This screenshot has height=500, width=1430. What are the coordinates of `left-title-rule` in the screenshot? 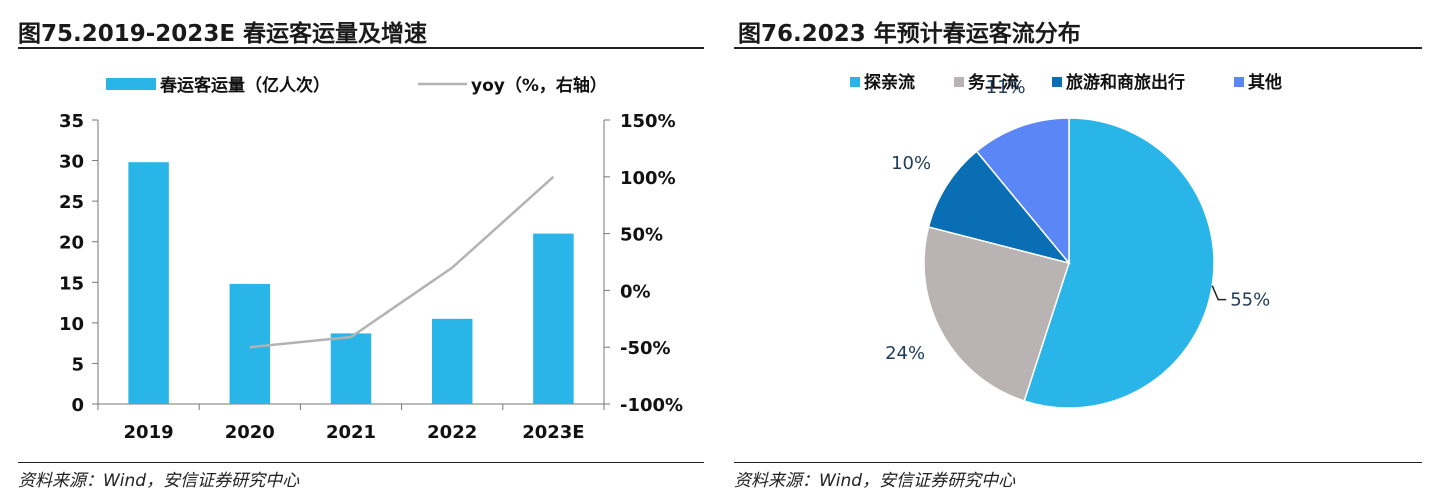 It's located at (361, 48).